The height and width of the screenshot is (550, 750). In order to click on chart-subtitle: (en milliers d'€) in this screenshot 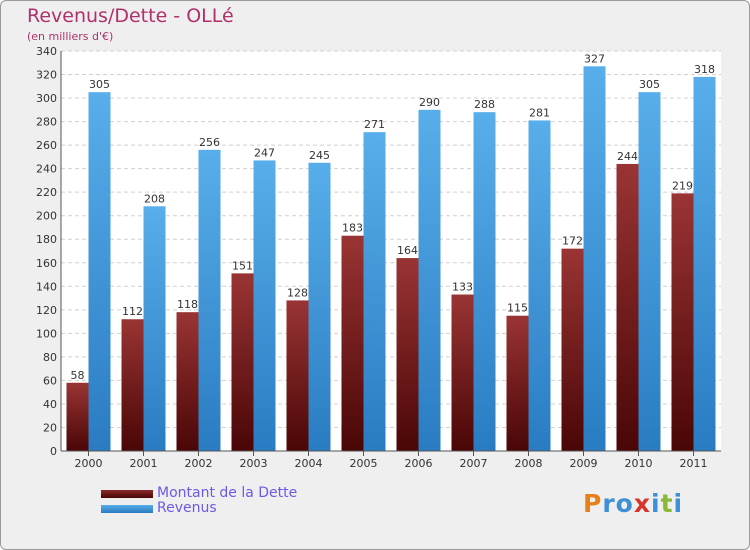, I will do `click(70, 36)`.